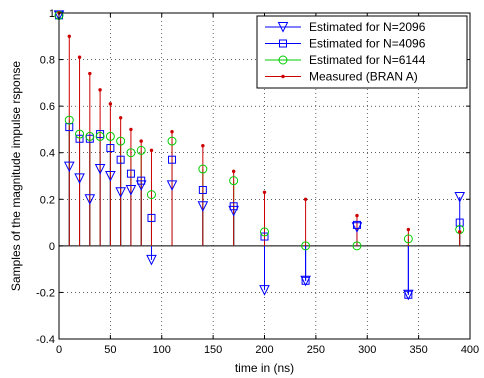 The width and height of the screenshot is (484, 378). I want to click on x-tick-label: 300, so click(367, 350).